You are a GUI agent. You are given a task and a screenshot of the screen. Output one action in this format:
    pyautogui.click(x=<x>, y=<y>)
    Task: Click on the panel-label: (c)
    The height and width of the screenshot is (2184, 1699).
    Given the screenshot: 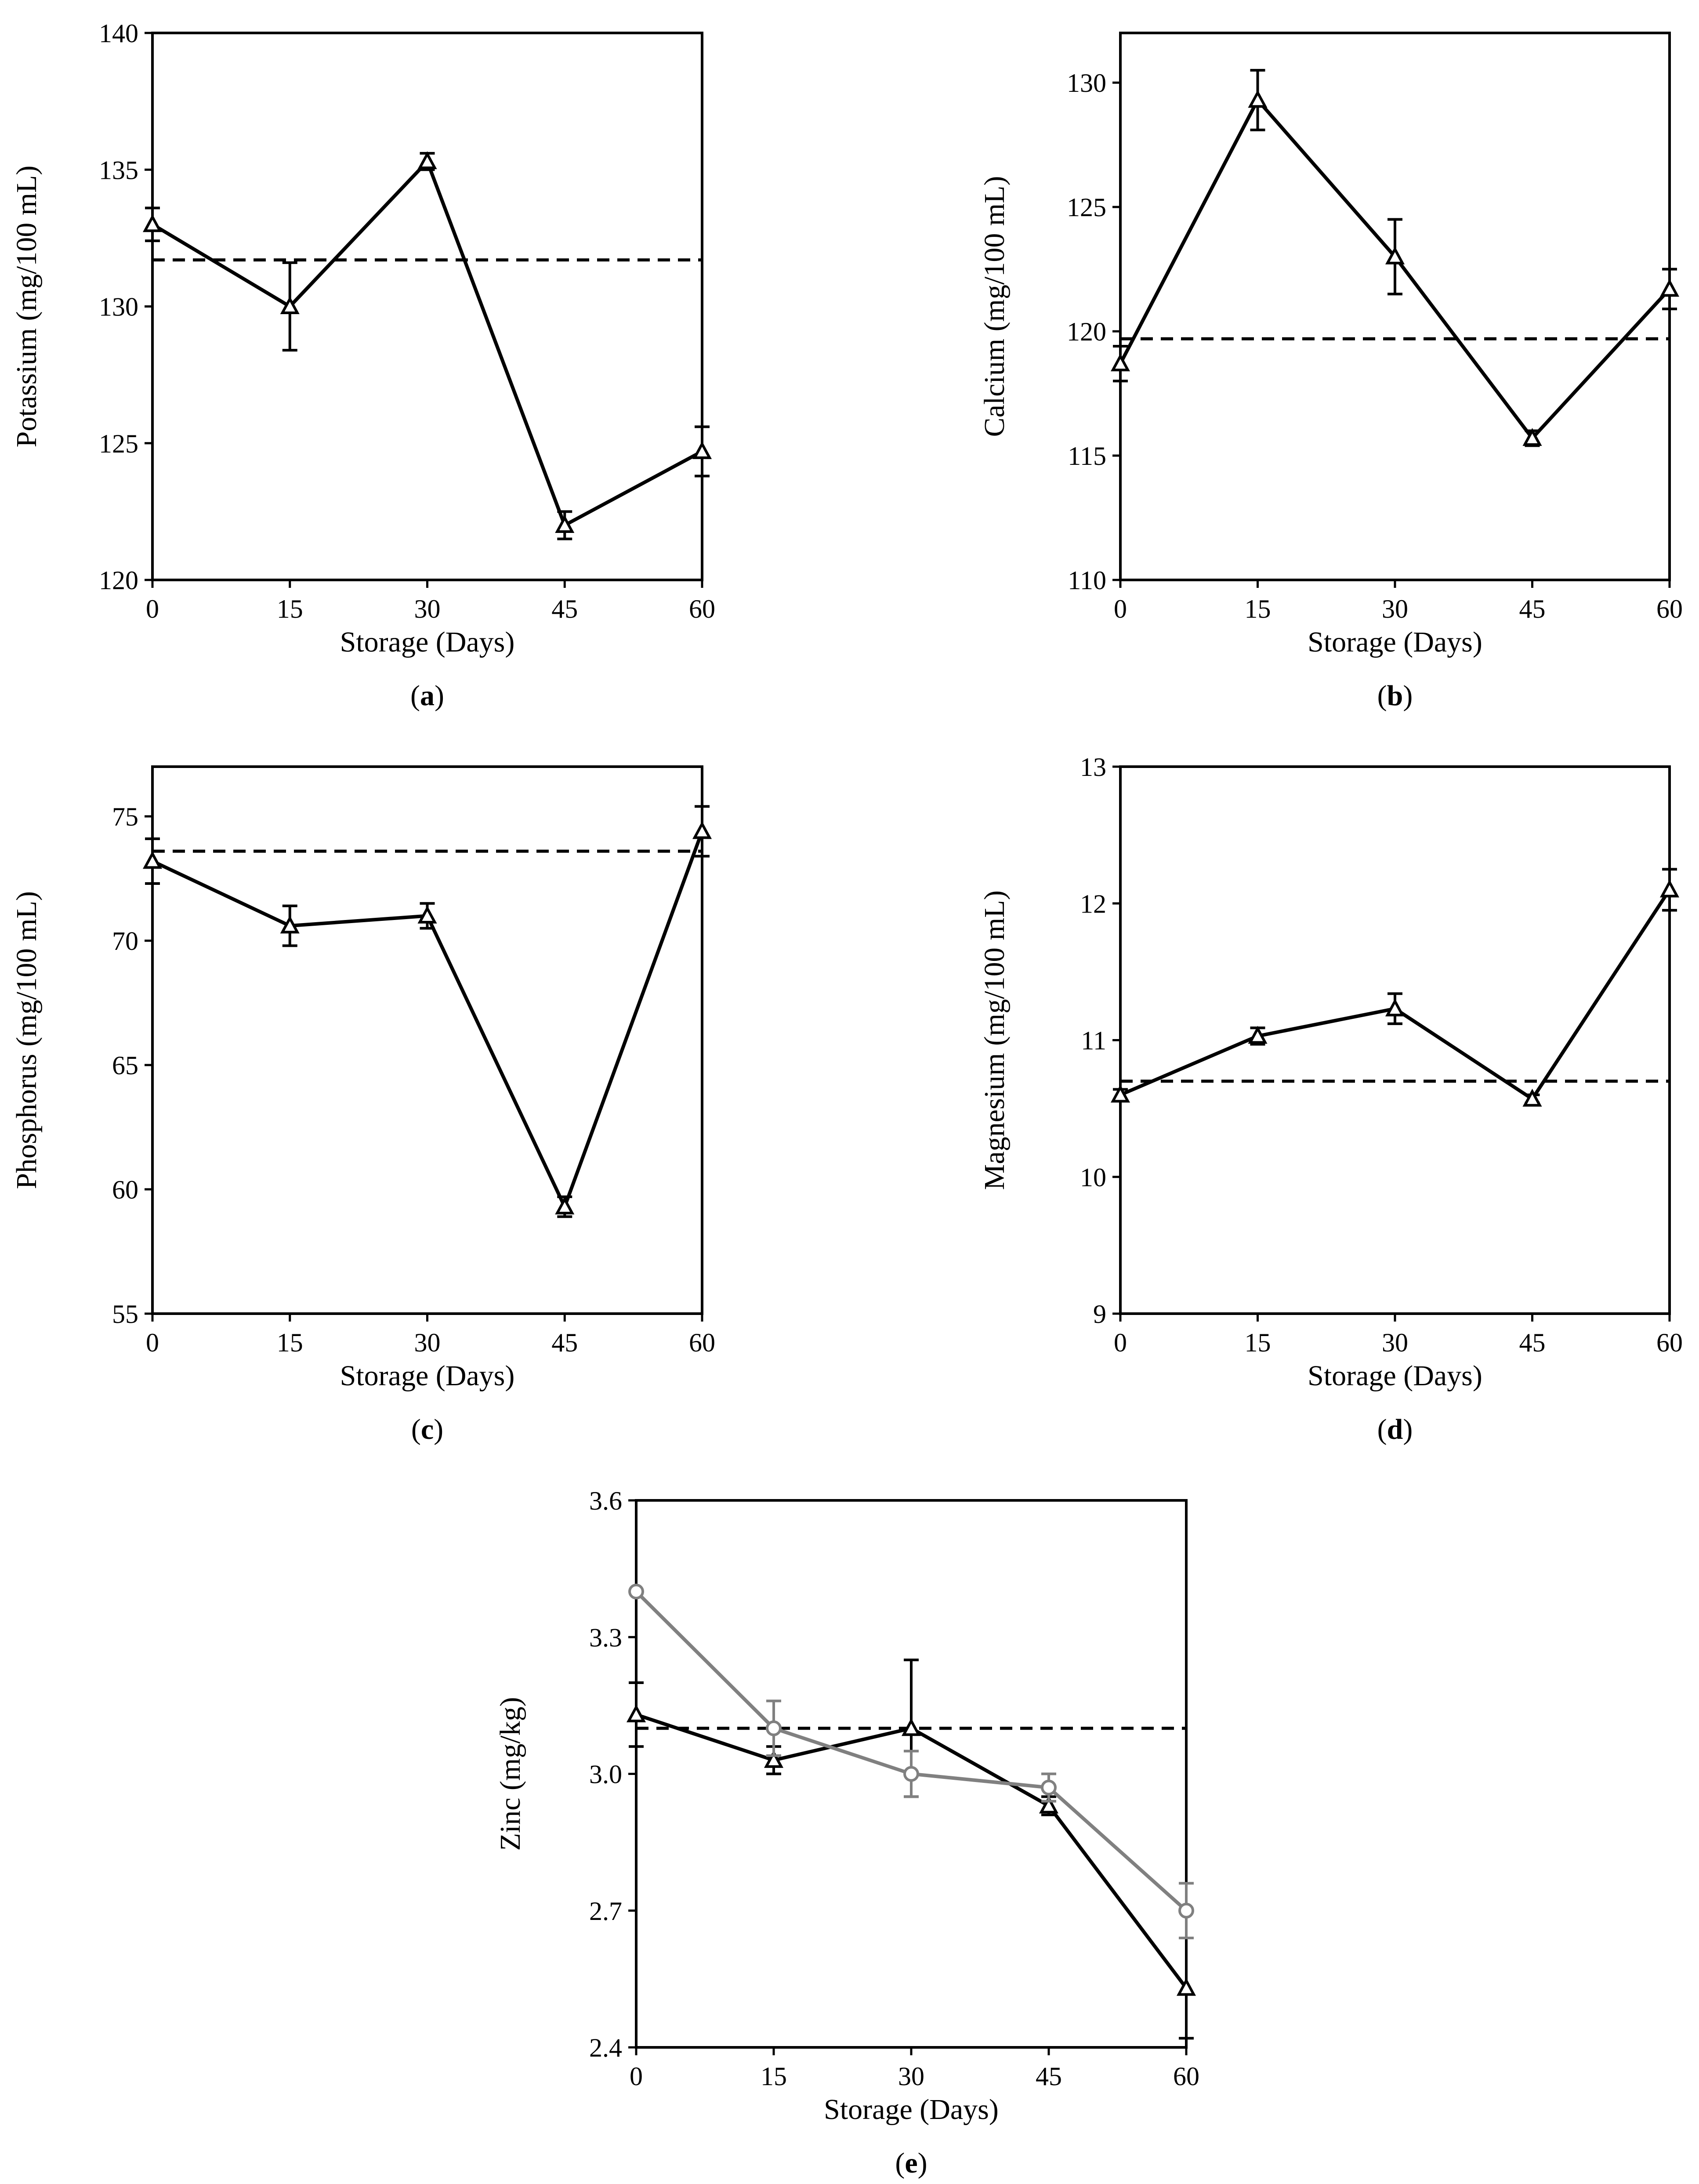 What is the action you would take?
    pyautogui.click(x=427, y=1429)
    